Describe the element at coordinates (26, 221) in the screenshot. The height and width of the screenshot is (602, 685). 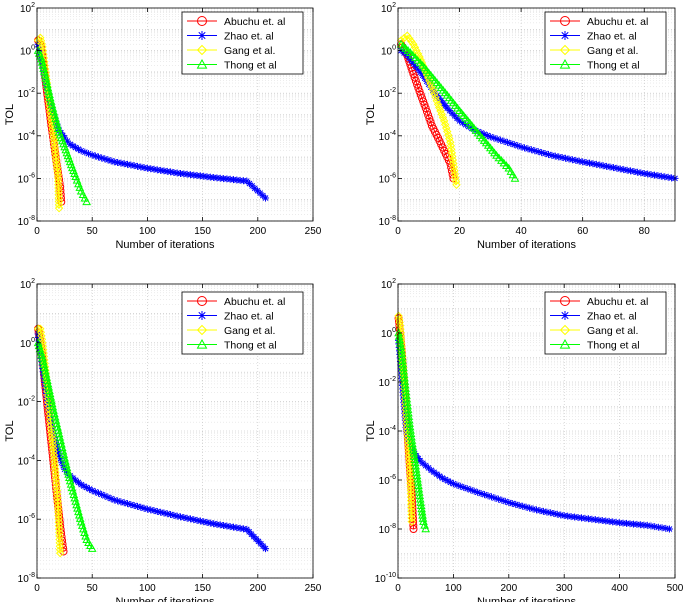
I see `y-tick-label: 10⁻⁸` at that location.